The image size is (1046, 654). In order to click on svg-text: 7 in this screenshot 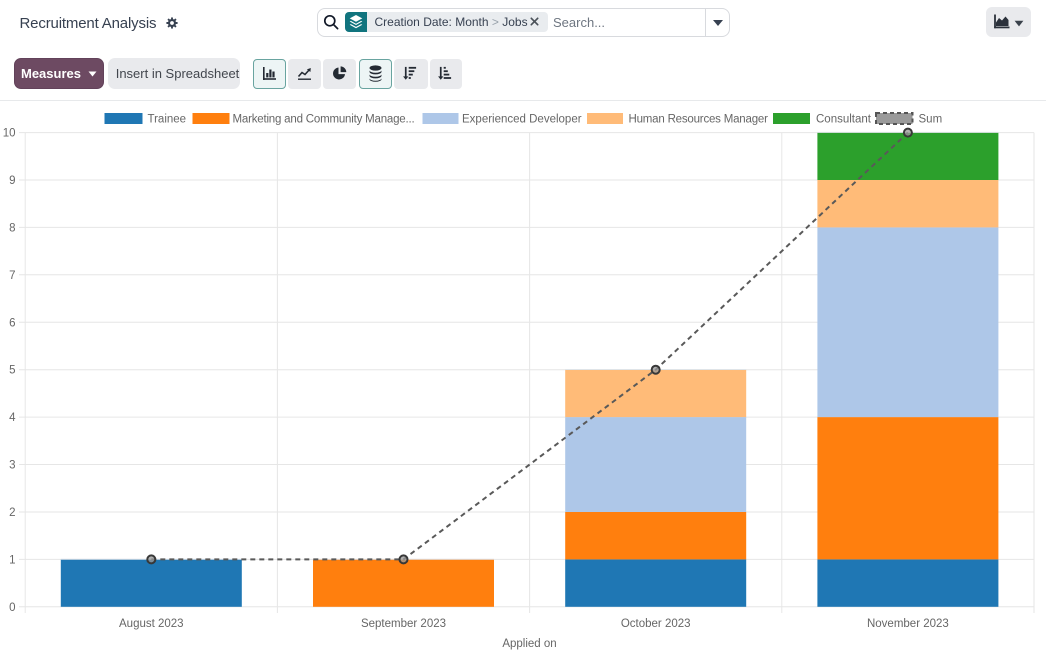, I will do `click(12, 276)`.